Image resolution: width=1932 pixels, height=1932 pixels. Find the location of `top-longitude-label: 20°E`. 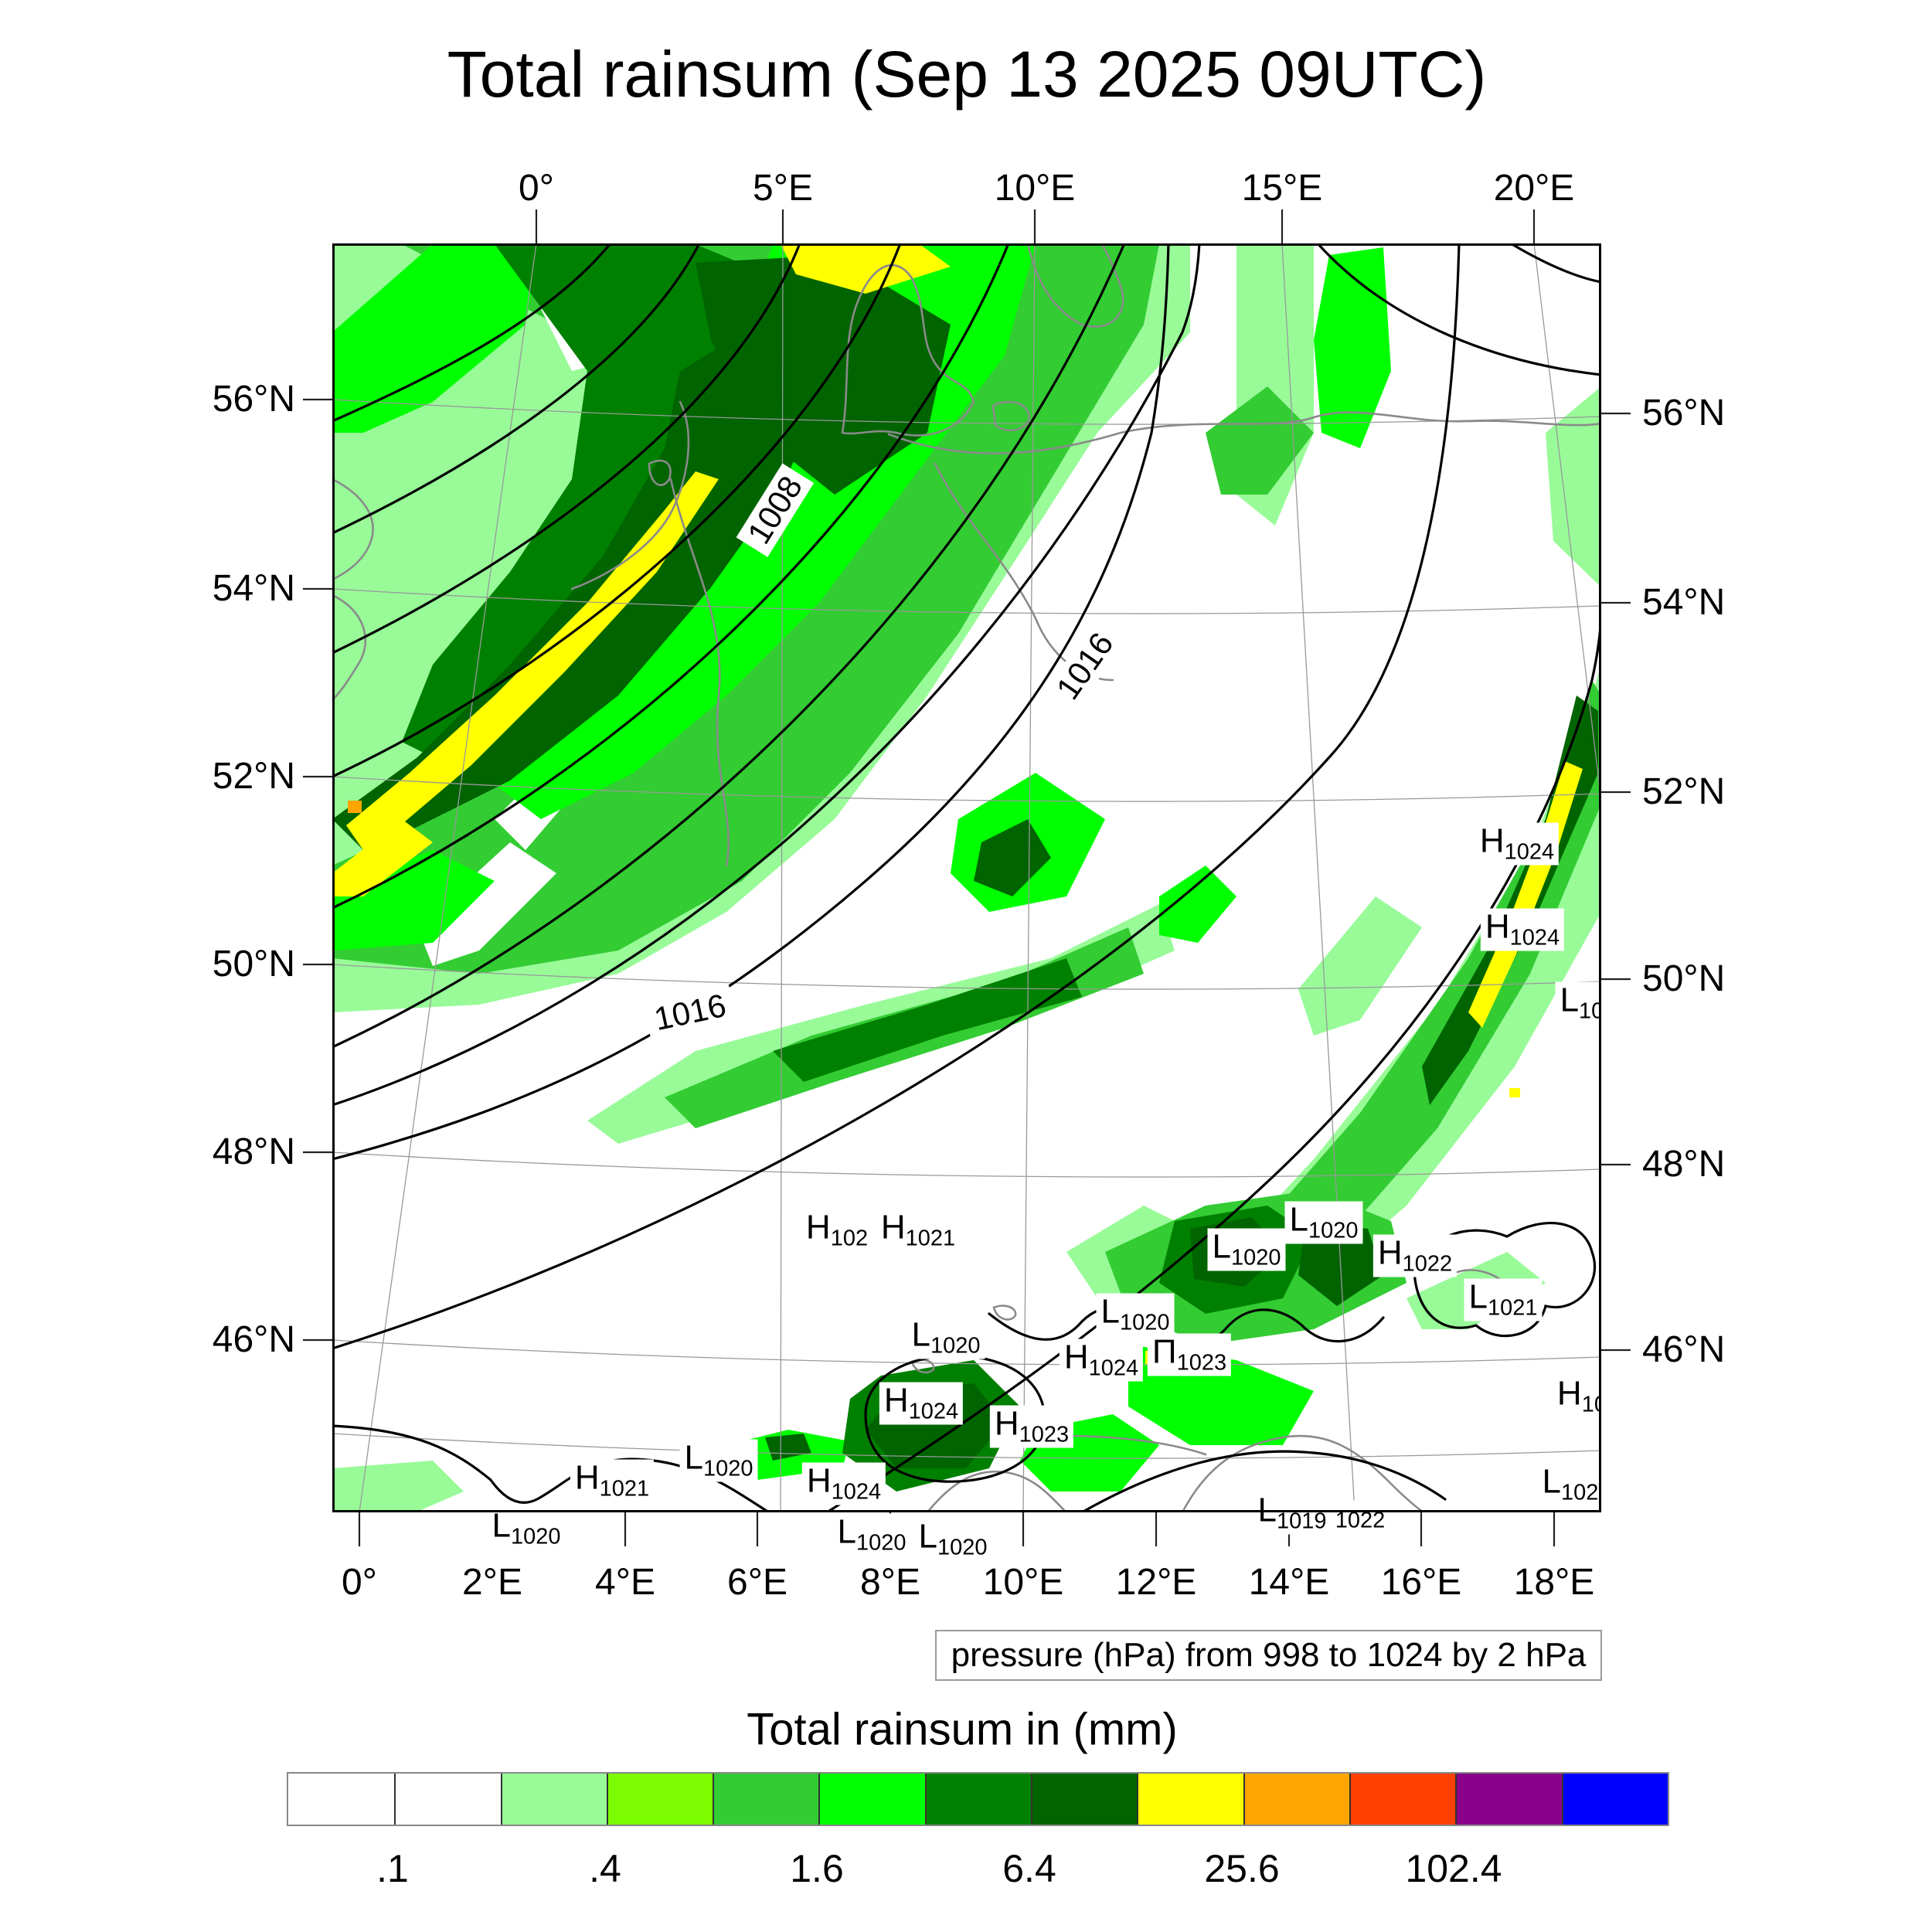

top-longitude-label: 20°E is located at coordinates (1534, 189).